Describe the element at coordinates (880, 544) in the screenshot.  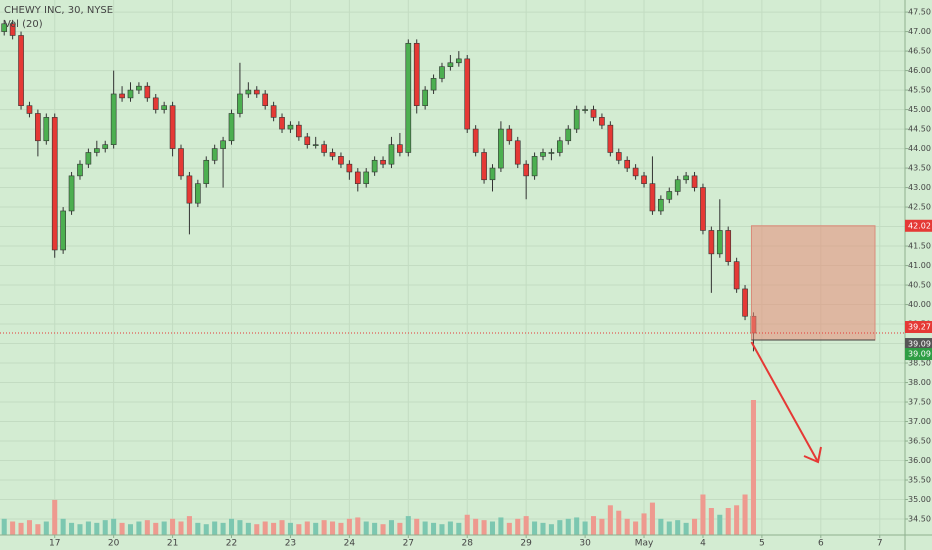
I see `x-tick-label: 7` at that location.